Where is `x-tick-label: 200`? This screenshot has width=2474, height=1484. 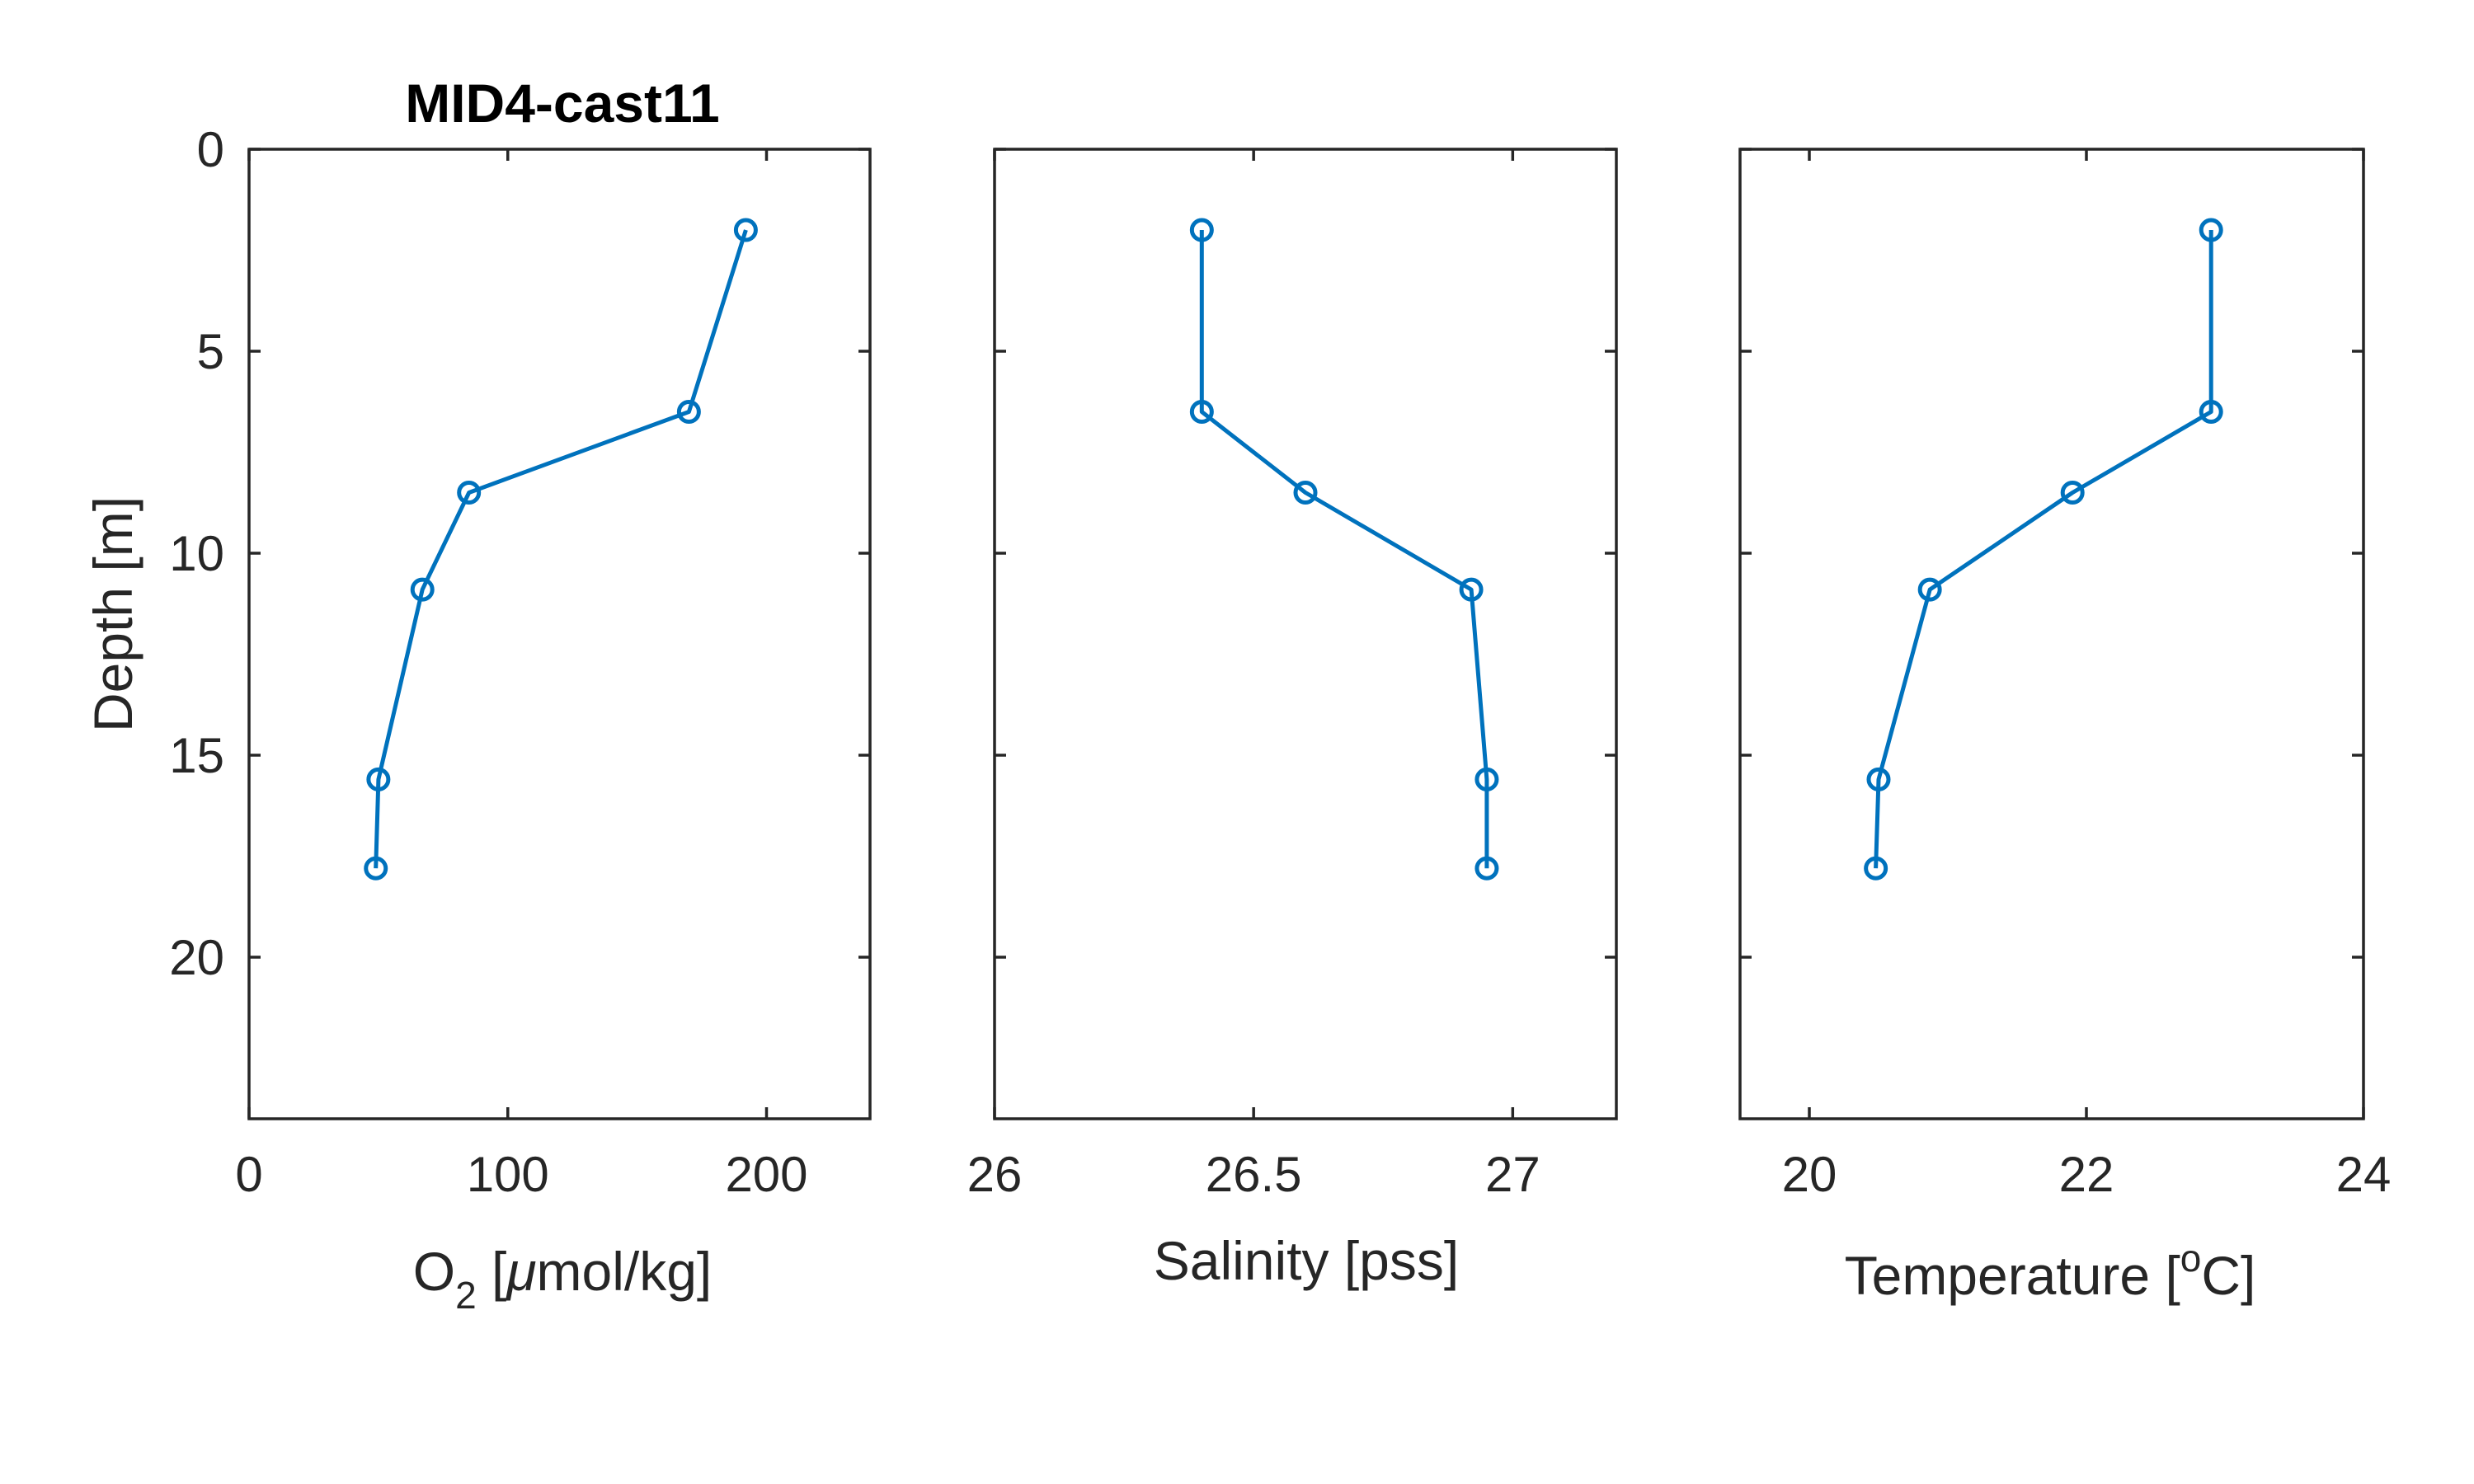 x-tick-label: 200 is located at coordinates (766, 1174).